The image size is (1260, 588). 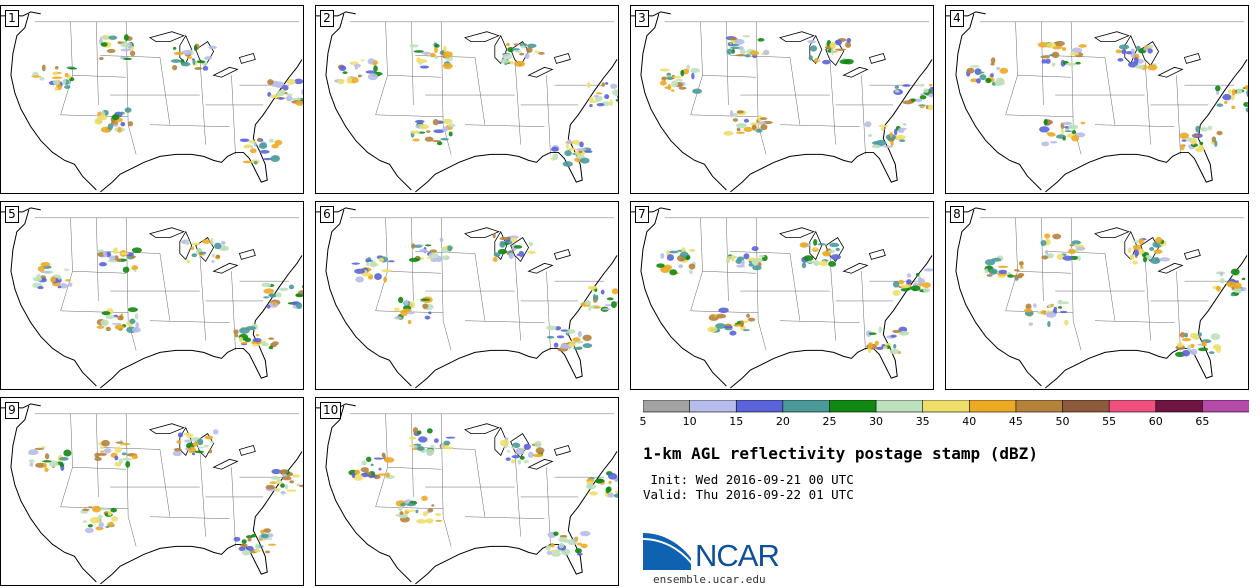 What do you see at coordinates (782, 421) in the screenshot?
I see `colorbar-label: 20` at bounding box center [782, 421].